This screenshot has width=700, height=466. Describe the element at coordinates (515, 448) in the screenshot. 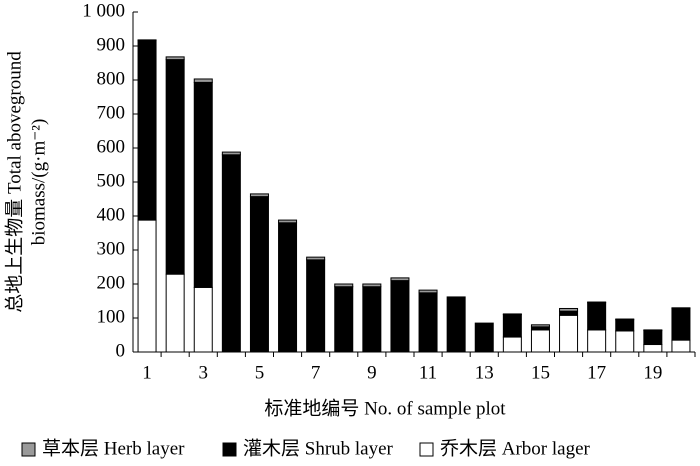

I see `legend-label: 乔木层 Arbor lager` at that location.